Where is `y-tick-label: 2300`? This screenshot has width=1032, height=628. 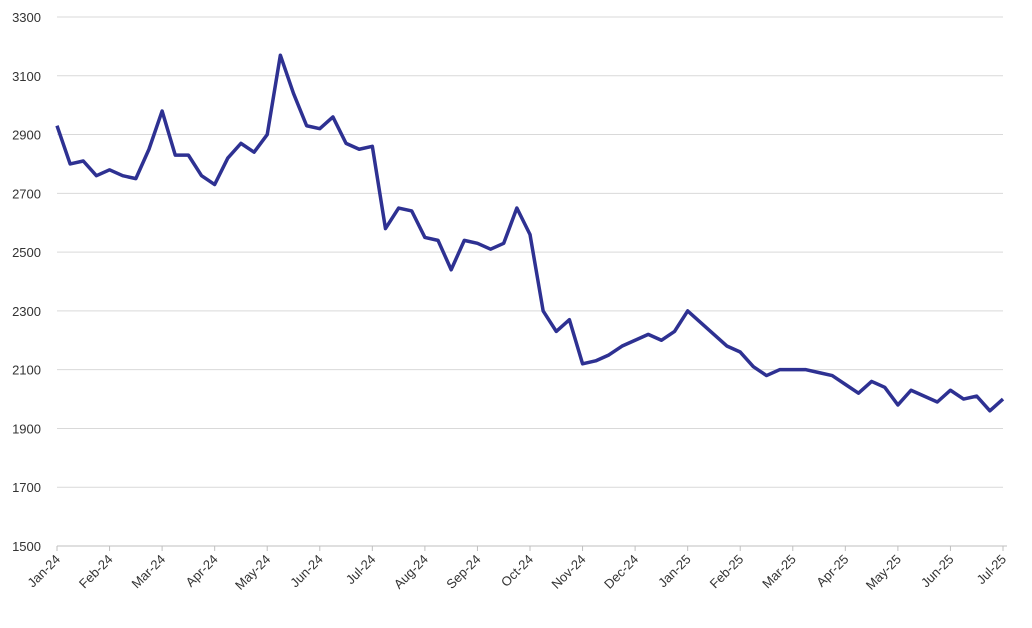
y-tick-label: 2300 is located at coordinates (26, 311).